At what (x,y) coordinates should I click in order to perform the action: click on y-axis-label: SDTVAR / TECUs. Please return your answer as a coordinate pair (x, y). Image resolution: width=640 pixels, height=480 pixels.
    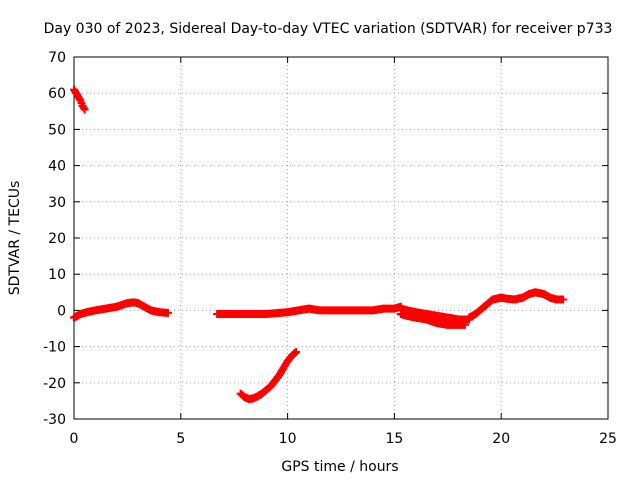
    Looking at the image, I should click on (15, 238).